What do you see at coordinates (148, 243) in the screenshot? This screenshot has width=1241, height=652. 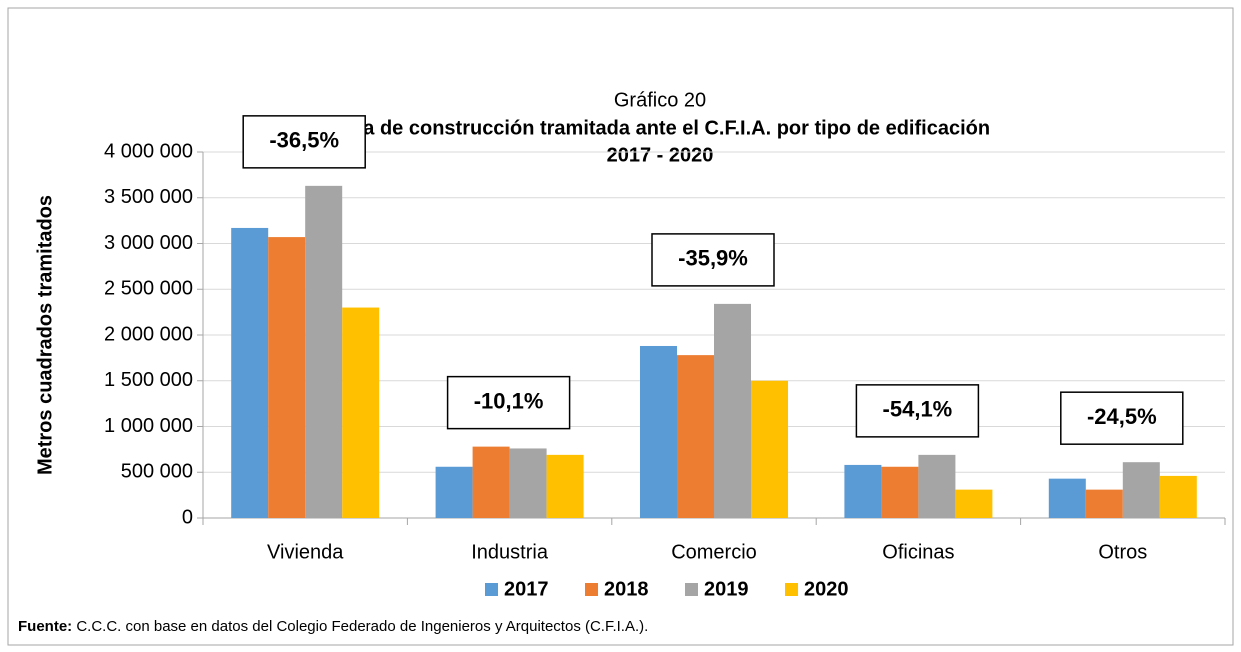 I see `y-tick-label: 3 000 000` at bounding box center [148, 243].